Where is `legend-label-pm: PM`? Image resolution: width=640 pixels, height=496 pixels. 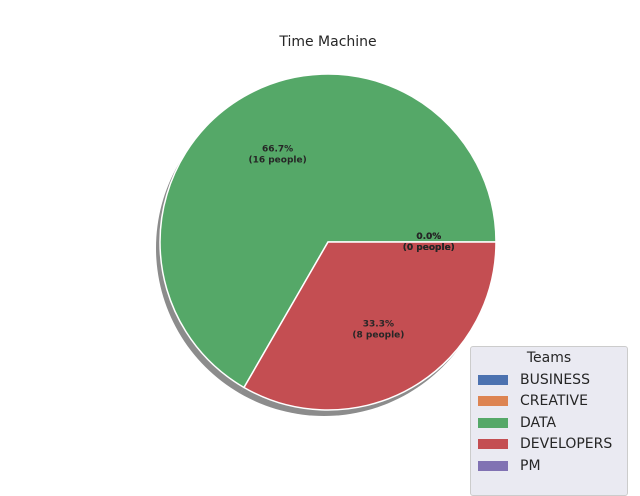
legend-label-pm: PM is located at coordinates (530, 465).